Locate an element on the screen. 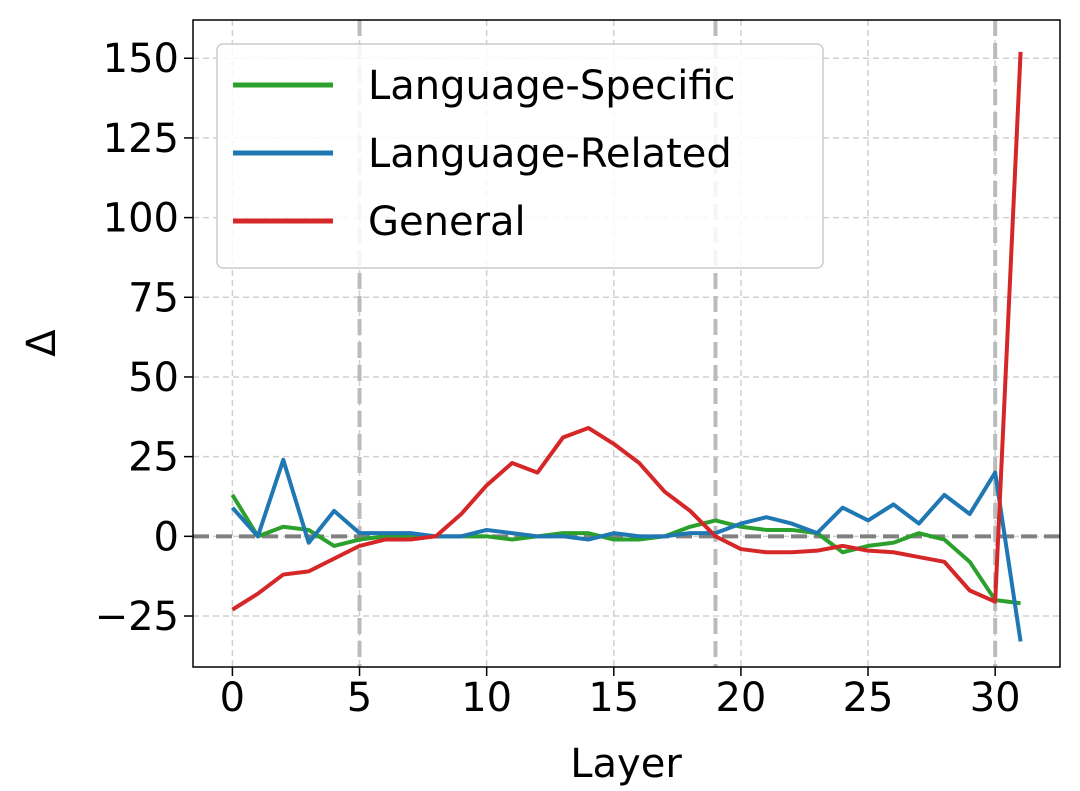 The height and width of the screenshot is (791, 1080). legend-label: General is located at coordinates (447, 222).